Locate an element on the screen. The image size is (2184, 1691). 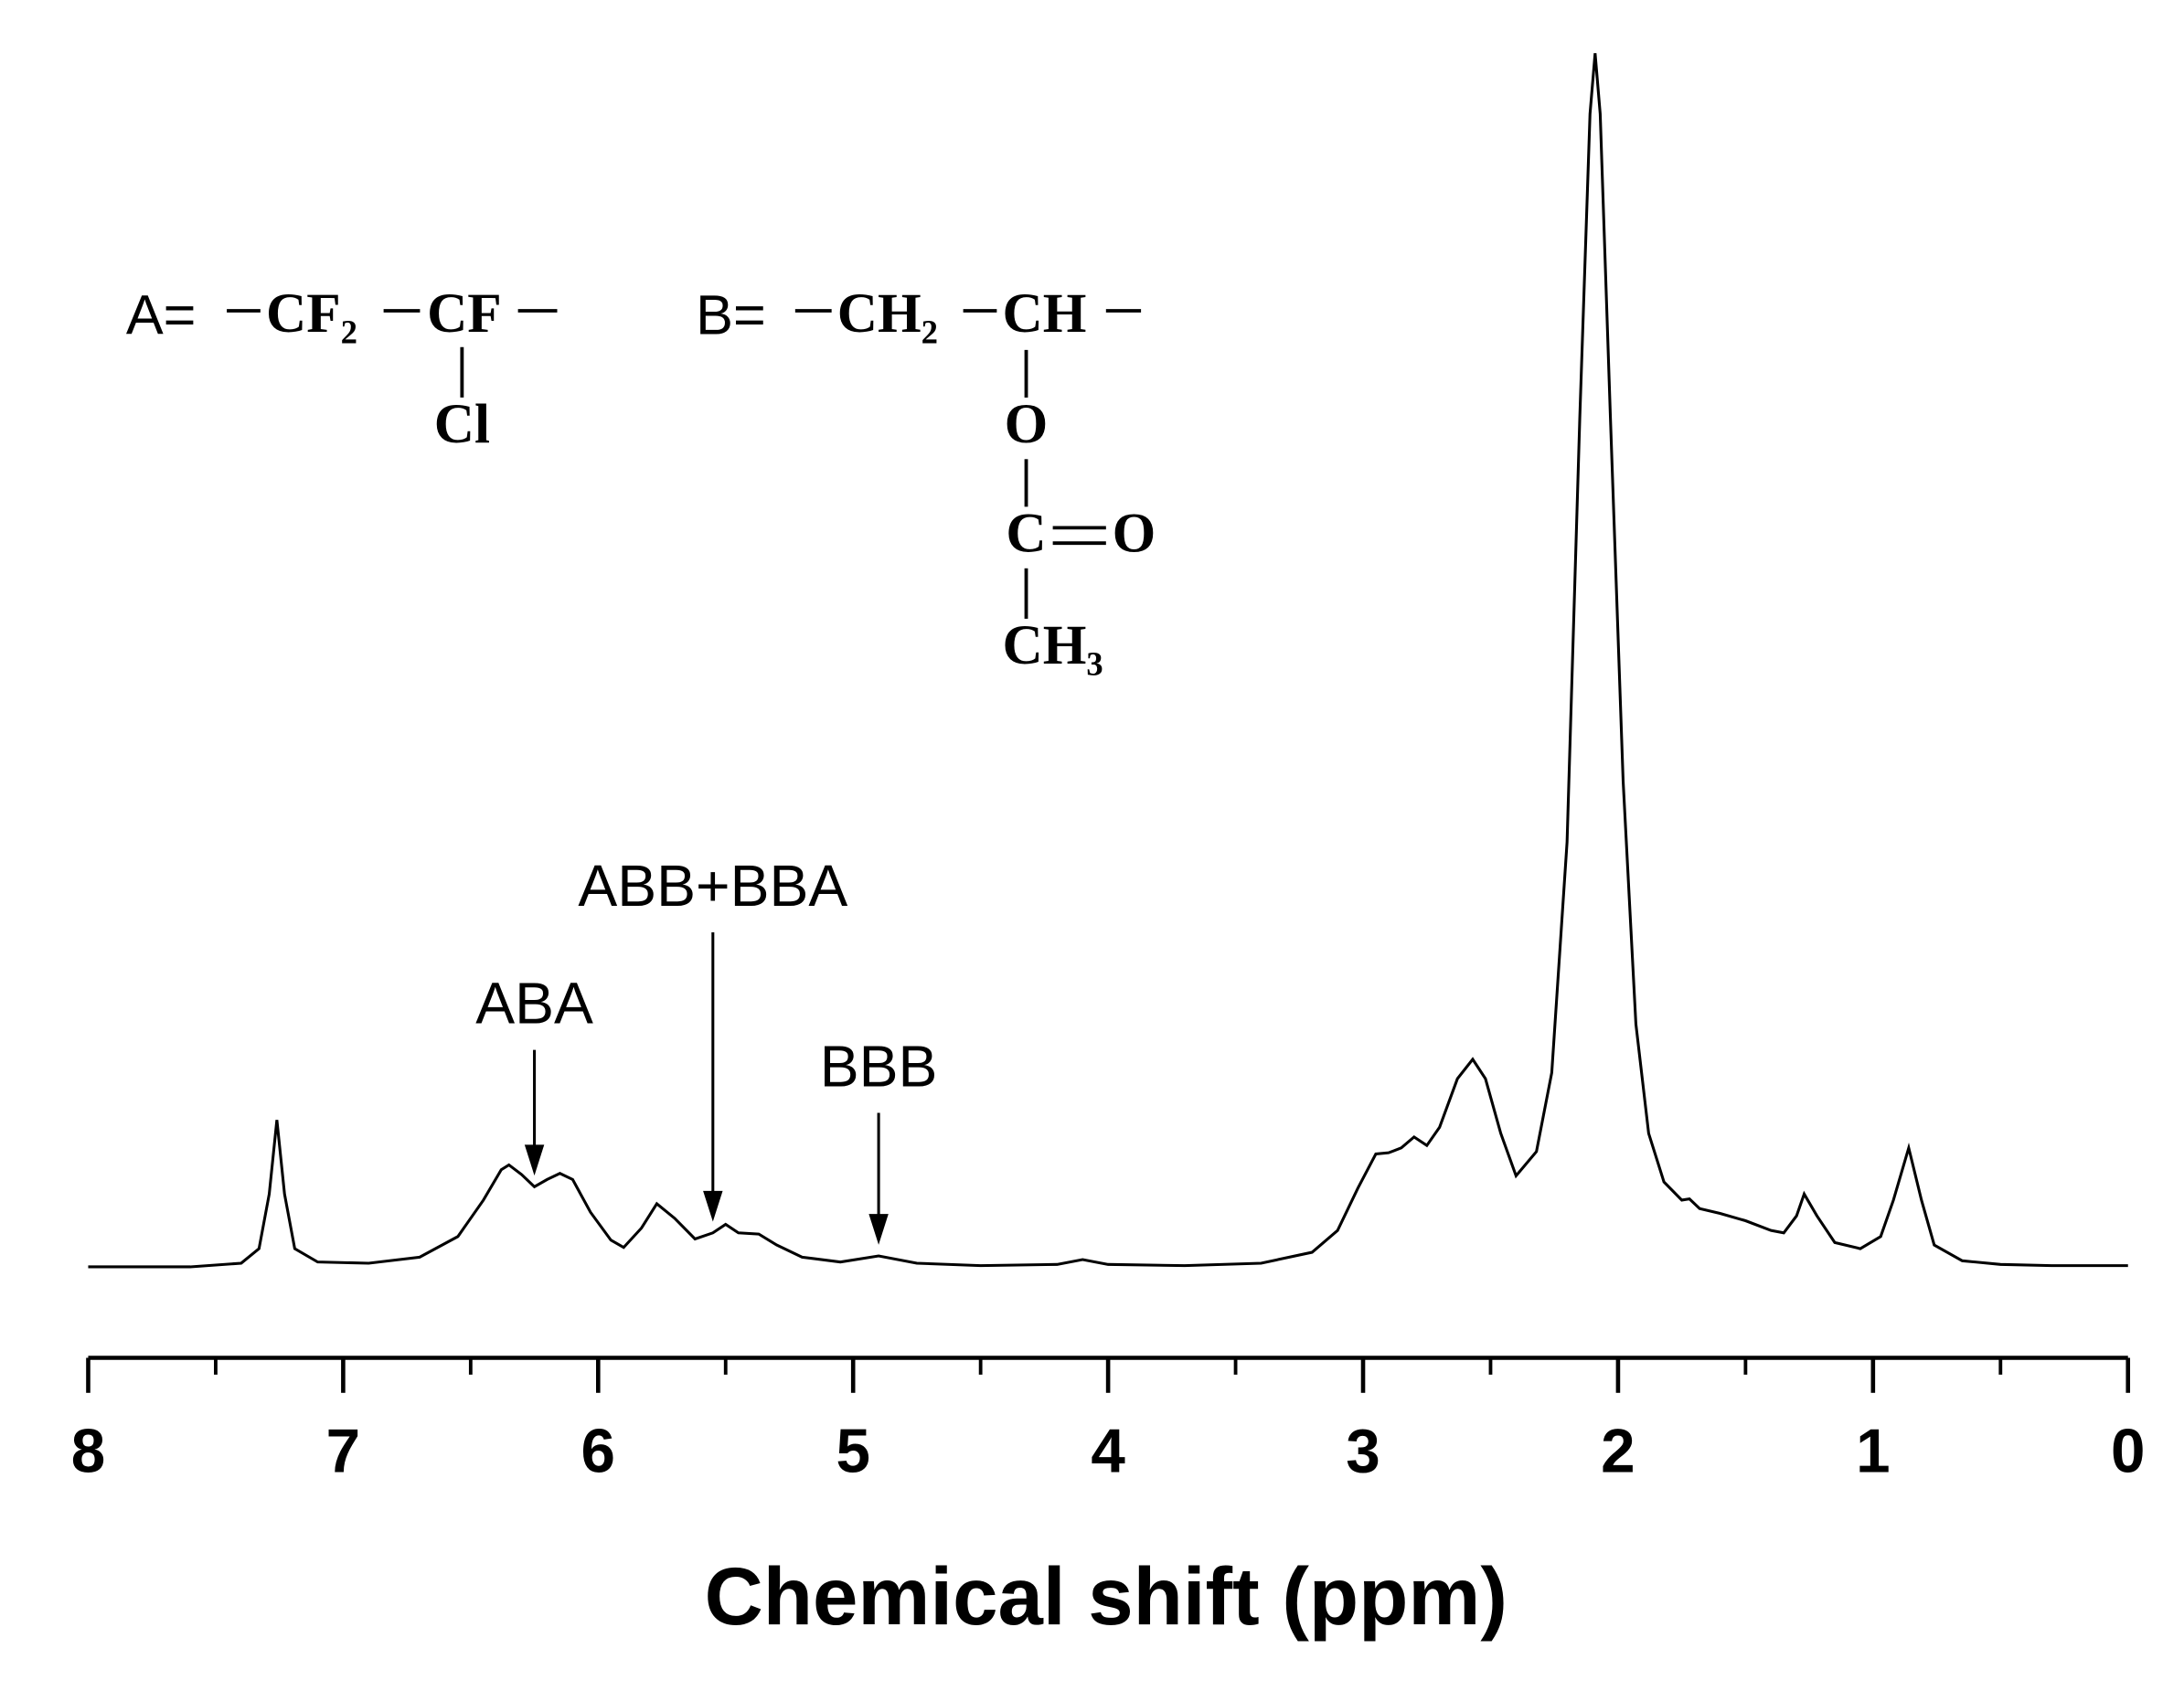
chain-atom: O is located at coordinates (1027, 424).